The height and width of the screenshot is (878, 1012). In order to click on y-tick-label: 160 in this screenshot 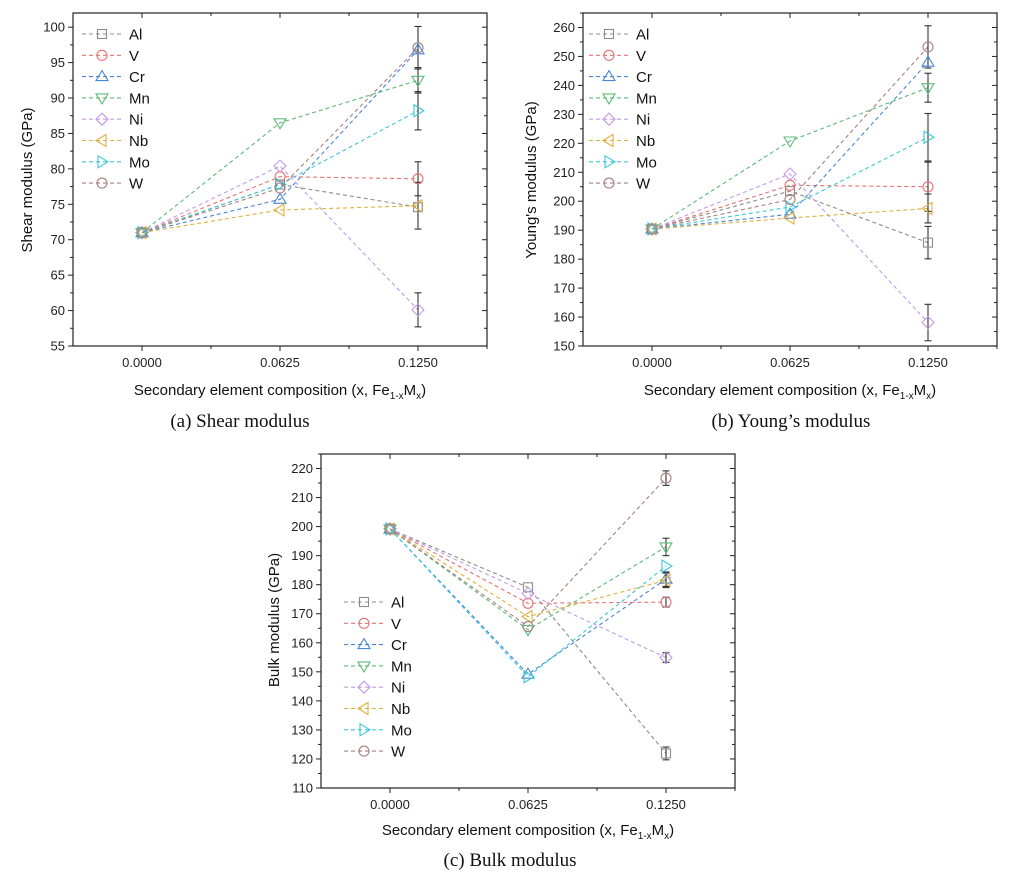, I will do `click(564, 317)`.